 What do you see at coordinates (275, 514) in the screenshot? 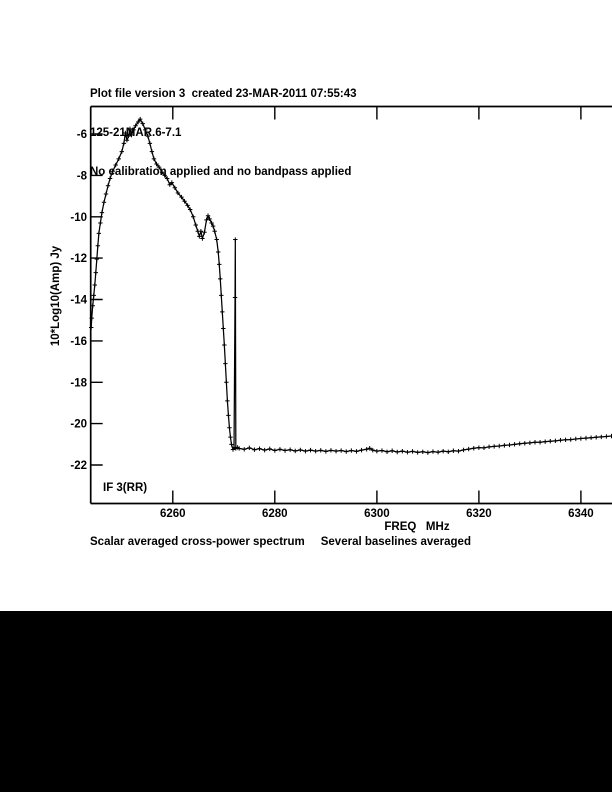
I see `x-tick-label: 6280` at bounding box center [275, 514].